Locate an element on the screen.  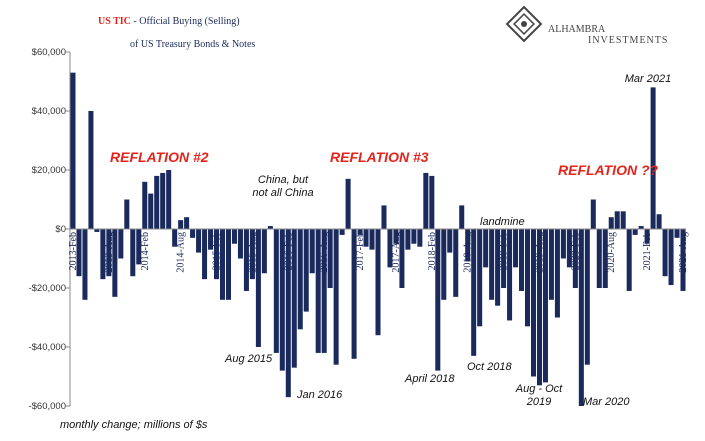
x-tick-label: 2013-Feb is located at coordinates (73, 251).